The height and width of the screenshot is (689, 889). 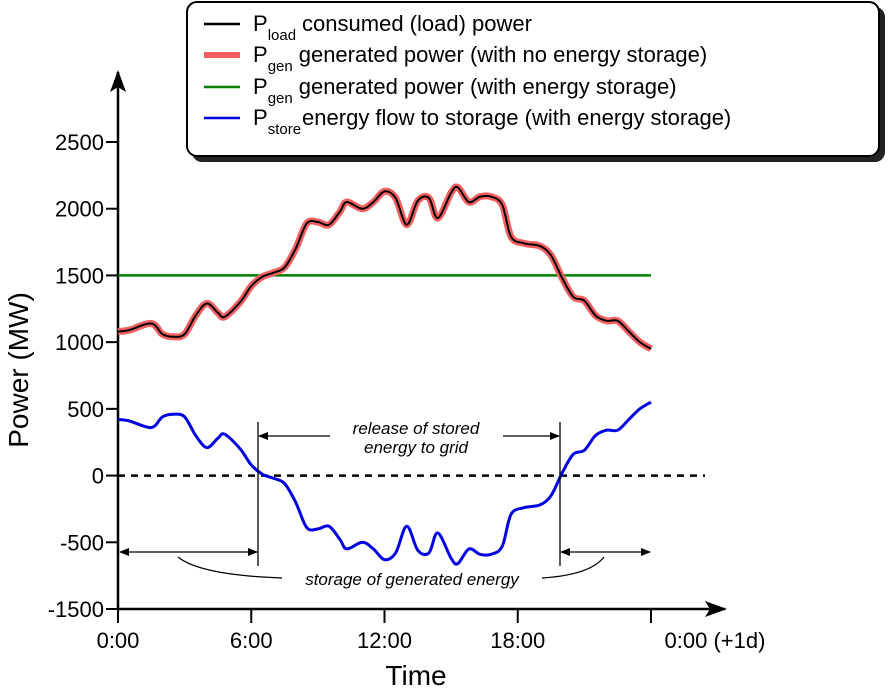 I want to click on y-tick-label: -500, so click(x=82, y=542).